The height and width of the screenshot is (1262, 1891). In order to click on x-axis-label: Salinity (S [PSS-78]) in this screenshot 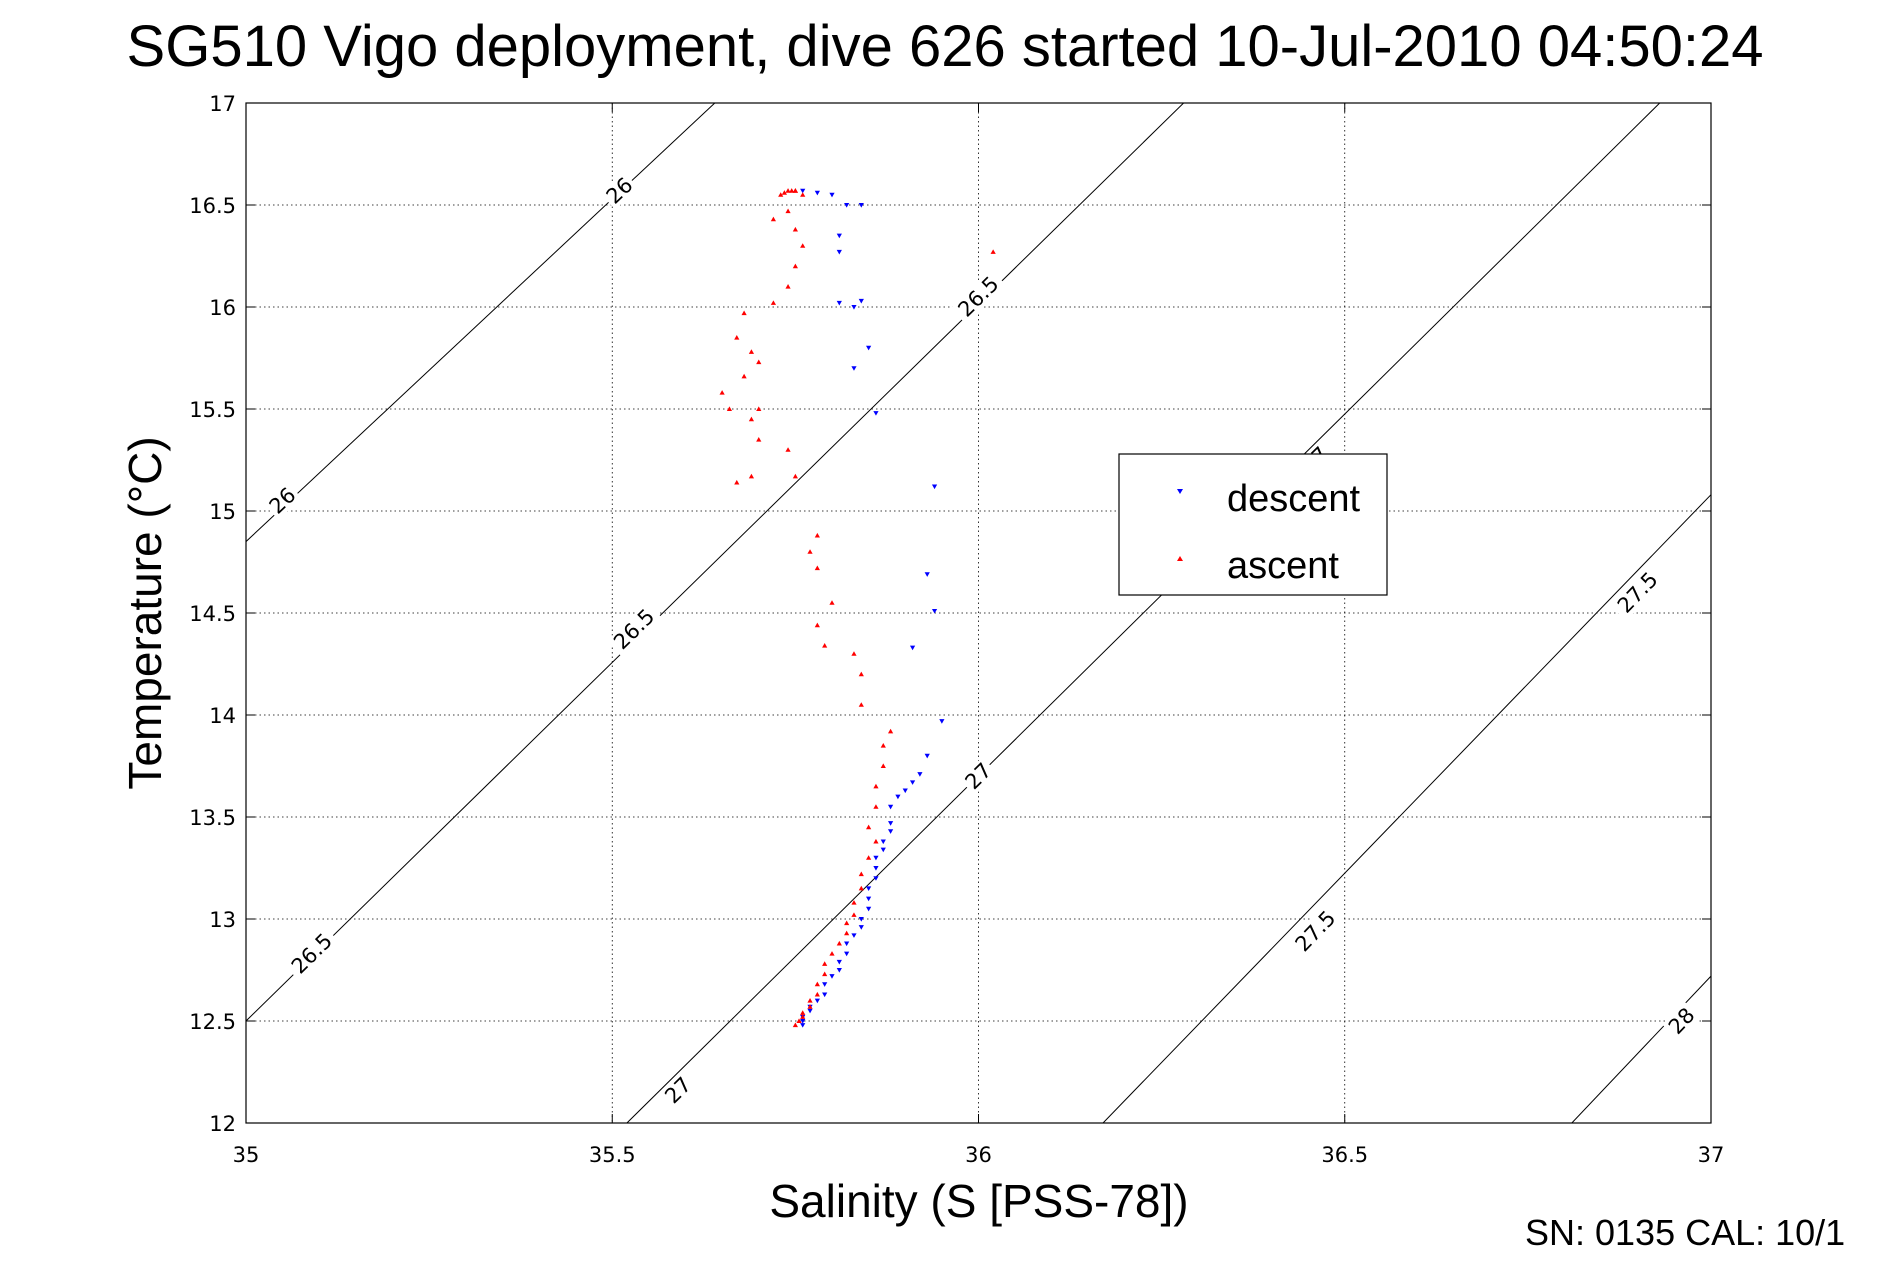, I will do `click(978, 1201)`.